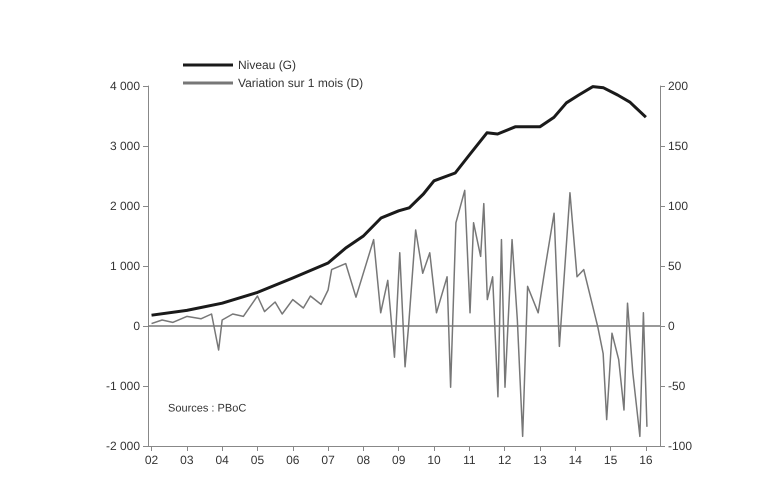 This screenshot has height=502, width=771. What do you see at coordinates (125, 266) in the screenshot?
I see `y-tick-label: 1 000` at bounding box center [125, 266].